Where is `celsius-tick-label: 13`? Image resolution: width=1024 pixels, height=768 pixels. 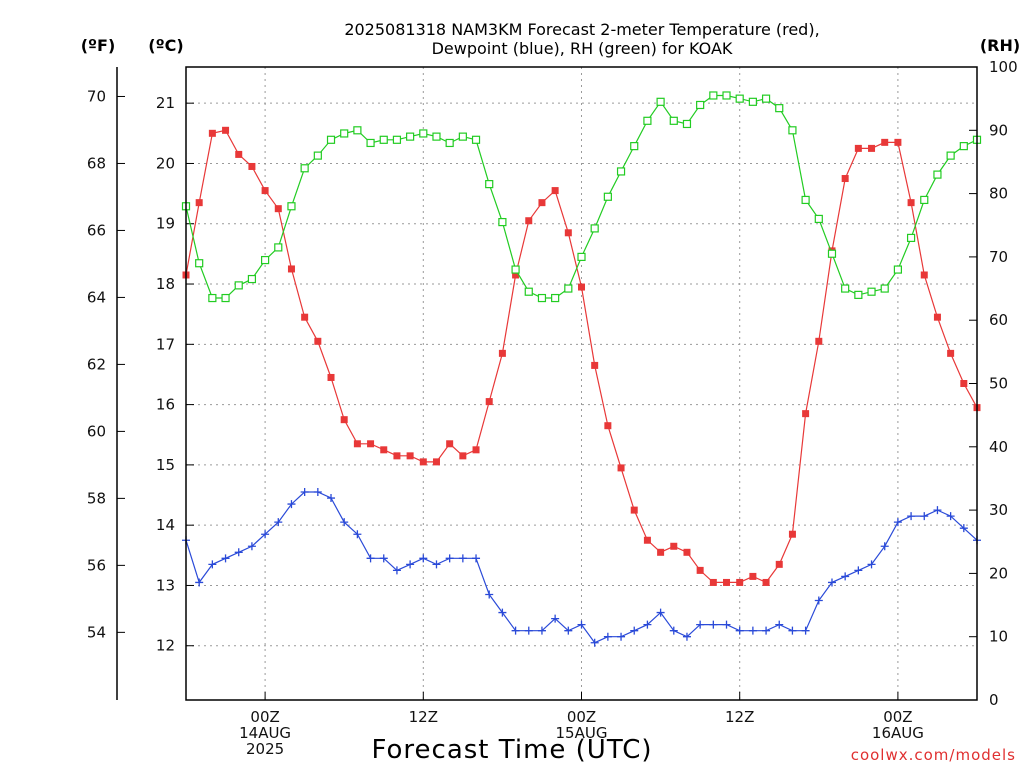 celsius-tick-label: 13 is located at coordinates (165, 585).